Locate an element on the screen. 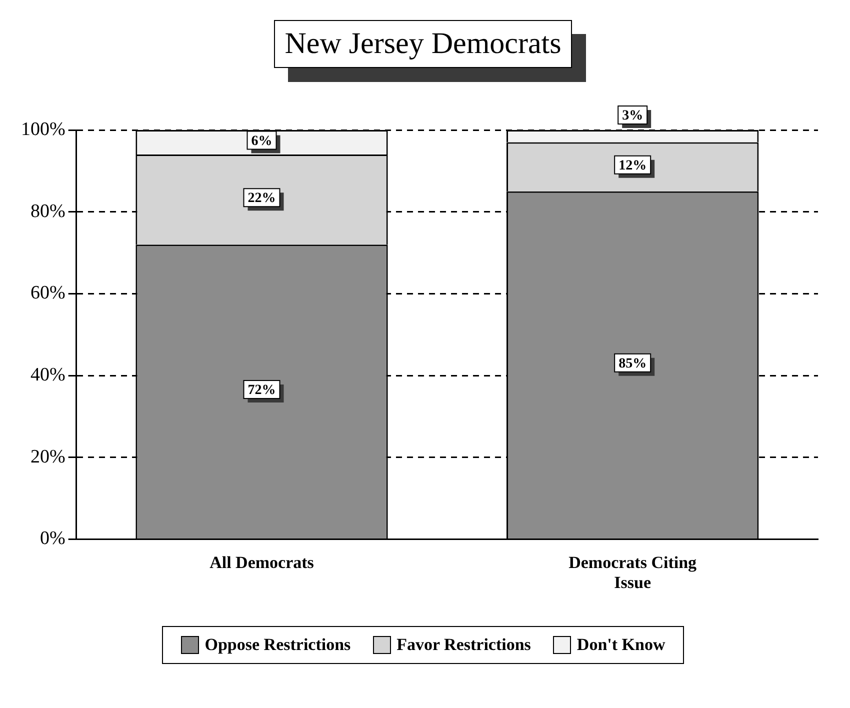 The image size is (850, 708). y-tick-label: 20% is located at coordinates (48, 457).